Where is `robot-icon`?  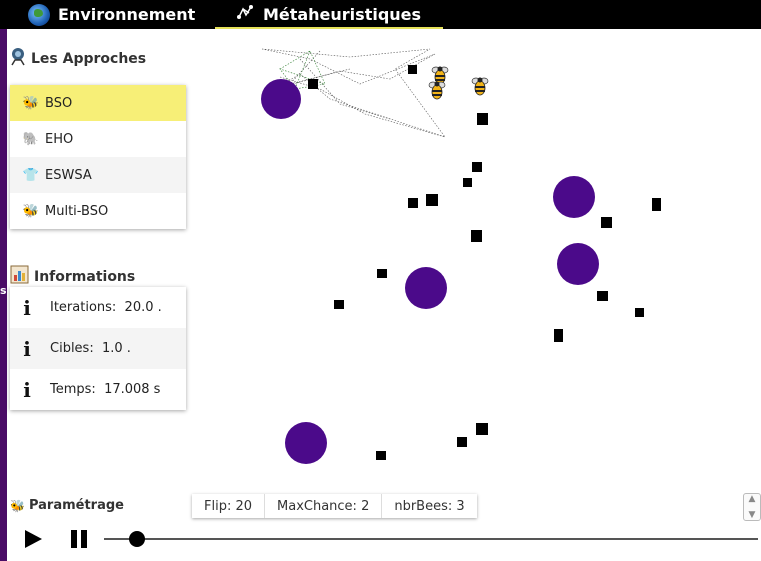
robot-icon is located at coordinates (18, 59).